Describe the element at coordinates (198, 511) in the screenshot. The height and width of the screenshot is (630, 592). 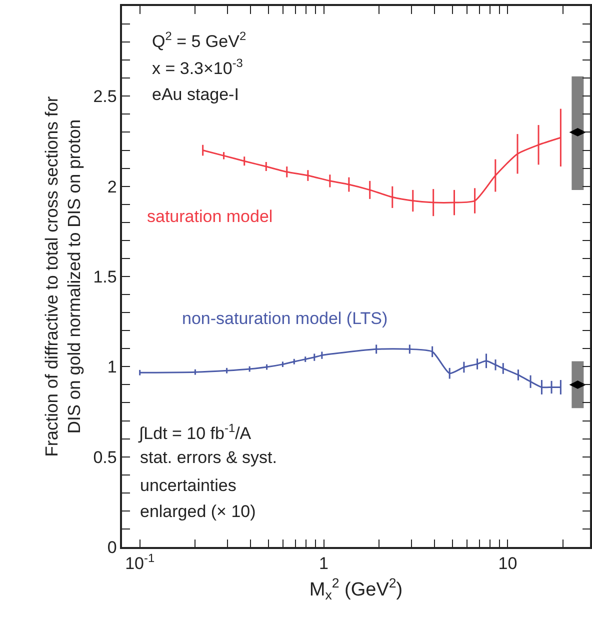
I see `annotation: enlarged (× 10)` at that location.